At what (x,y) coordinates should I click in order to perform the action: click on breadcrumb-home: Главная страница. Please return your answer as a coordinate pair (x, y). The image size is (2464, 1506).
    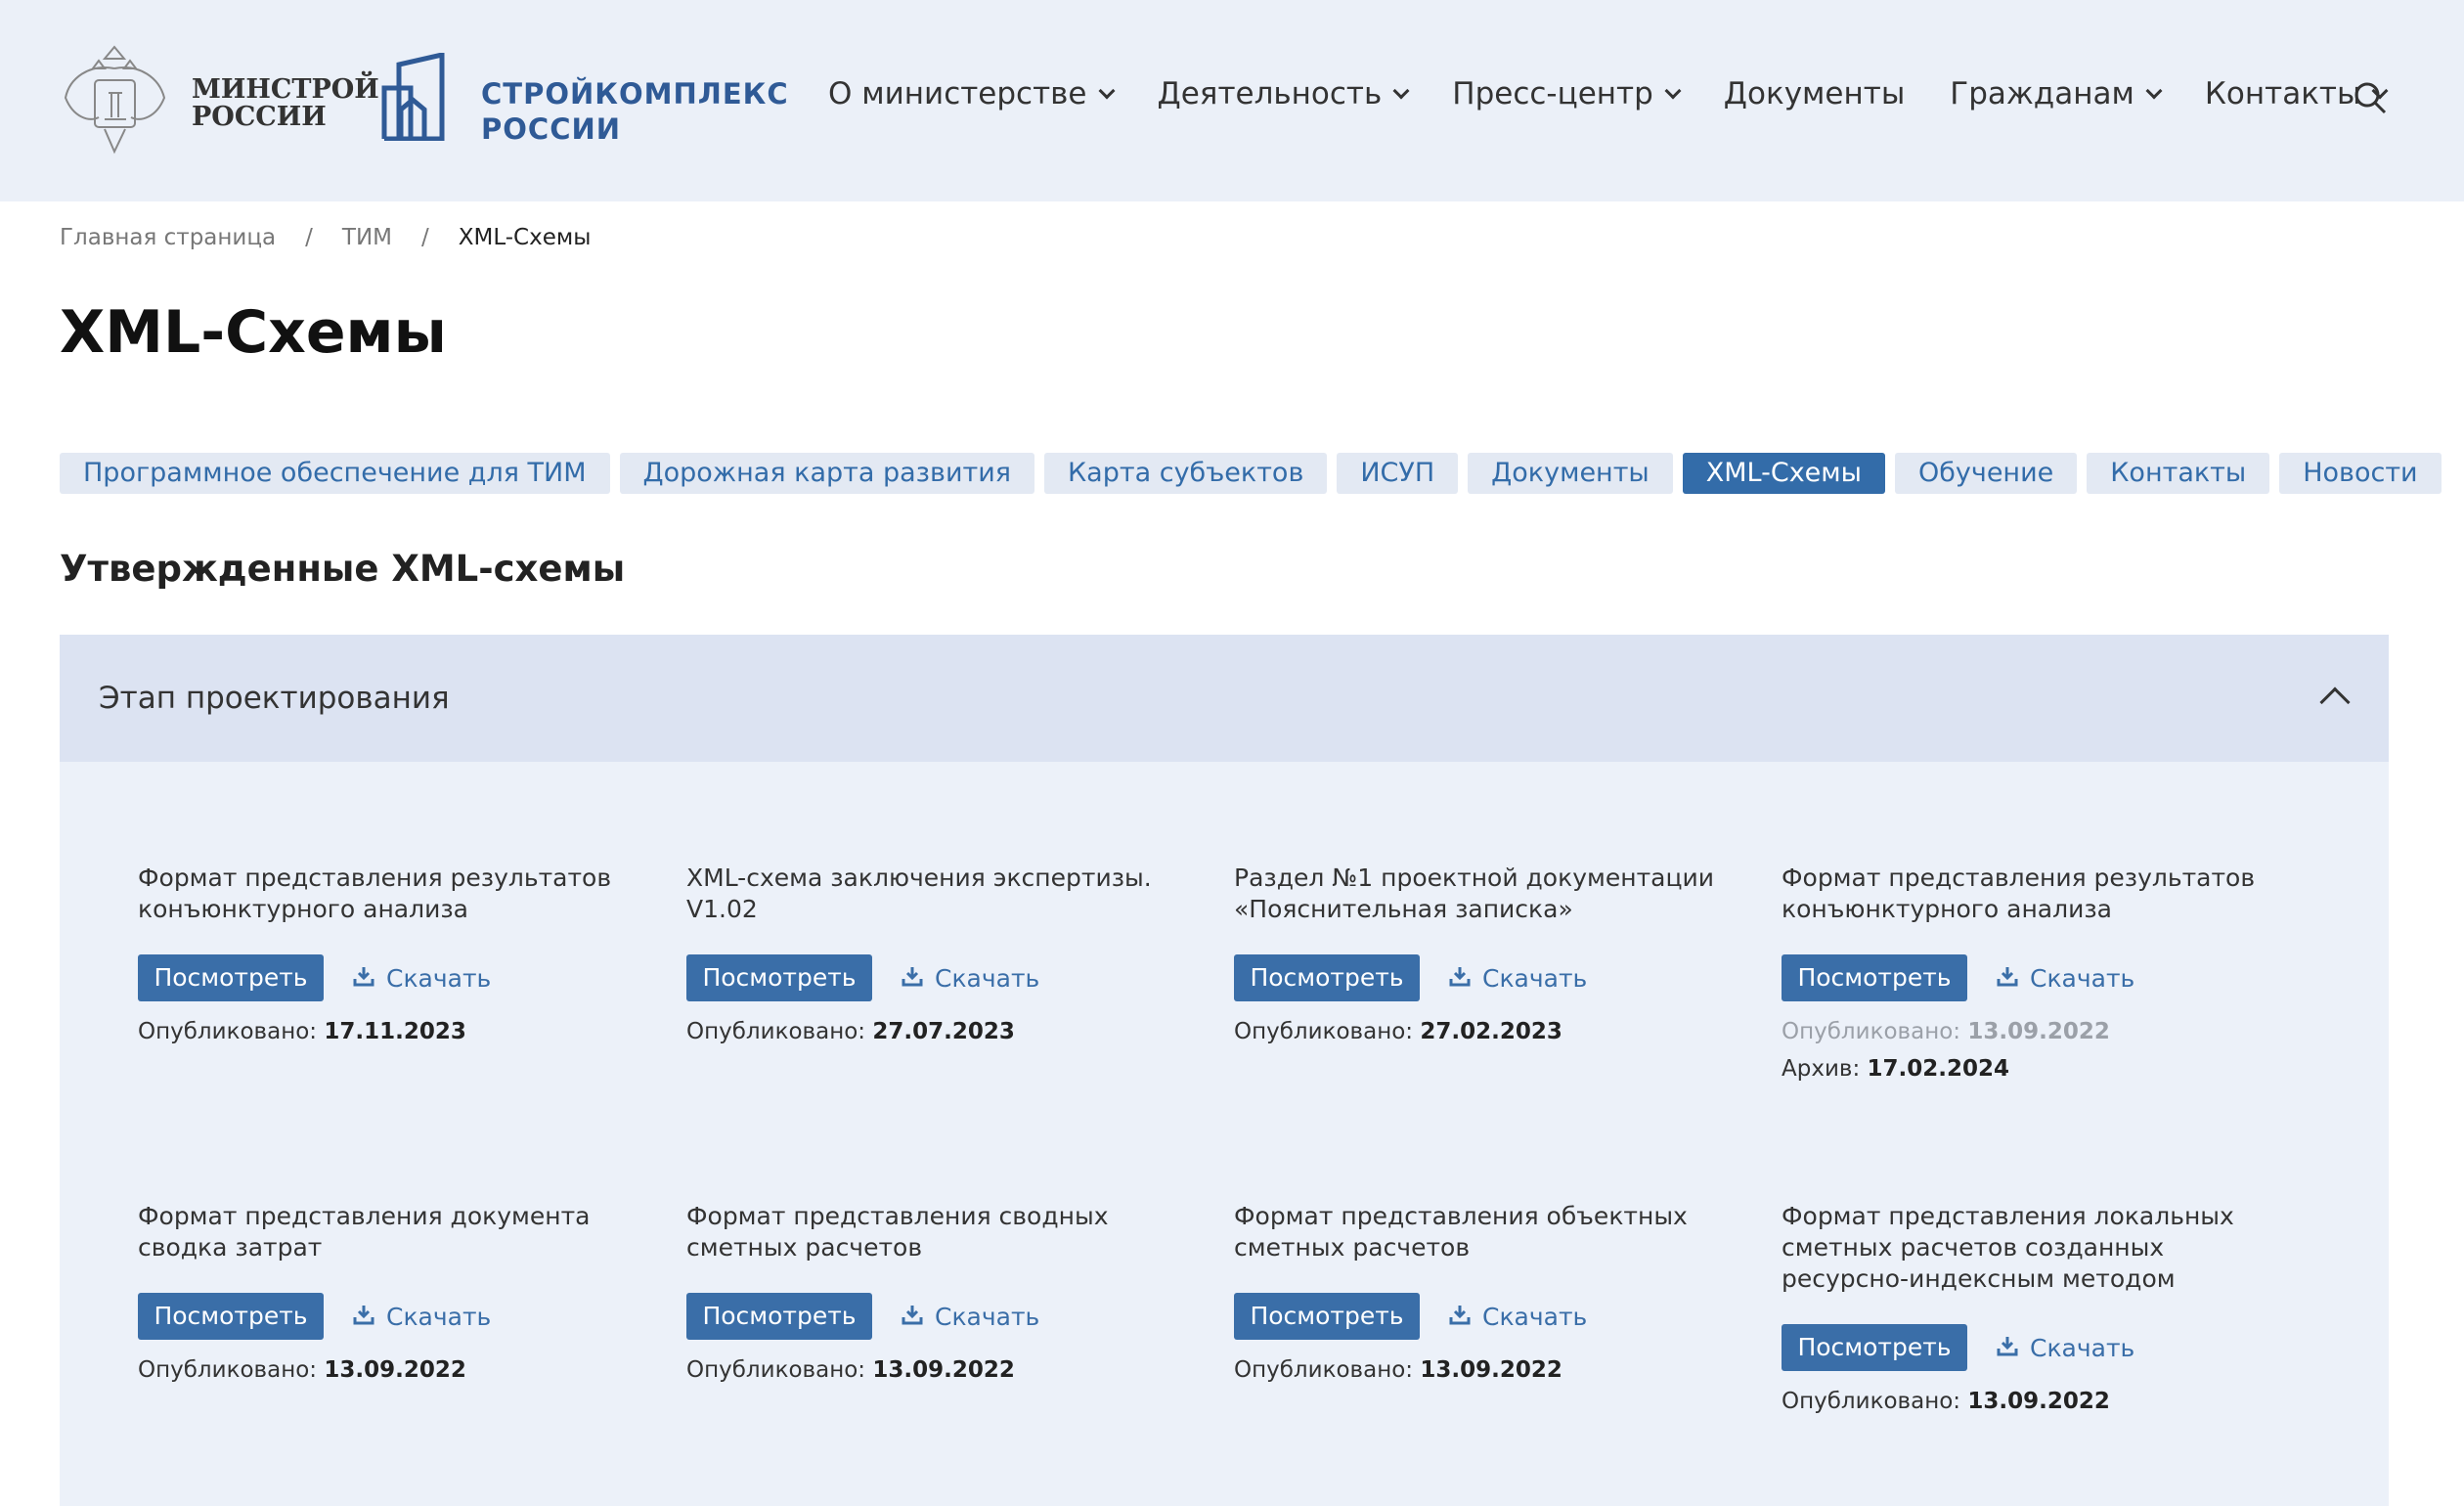
    Looking at the image, I should click on (168, 237).